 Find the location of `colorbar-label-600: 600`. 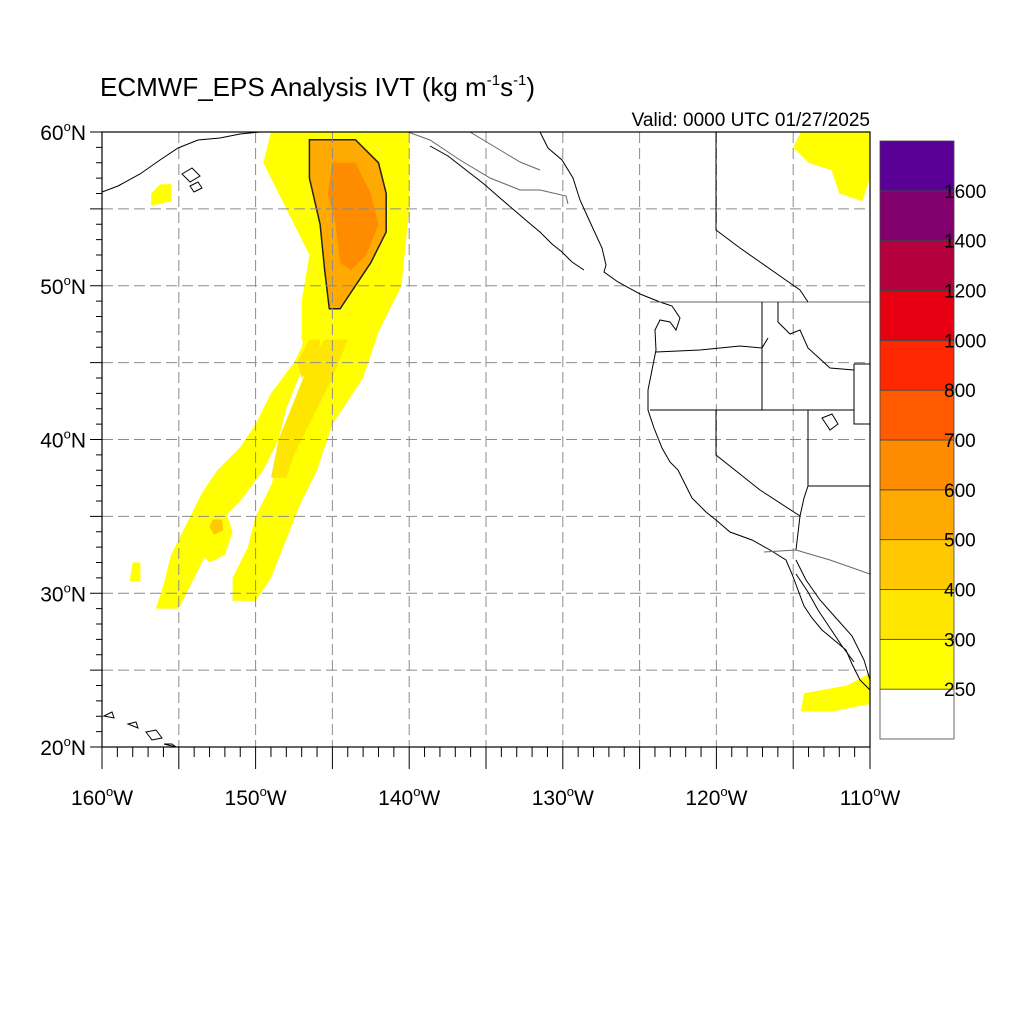

colorbar-label-600: 600 is located at coordinates (960, 491).